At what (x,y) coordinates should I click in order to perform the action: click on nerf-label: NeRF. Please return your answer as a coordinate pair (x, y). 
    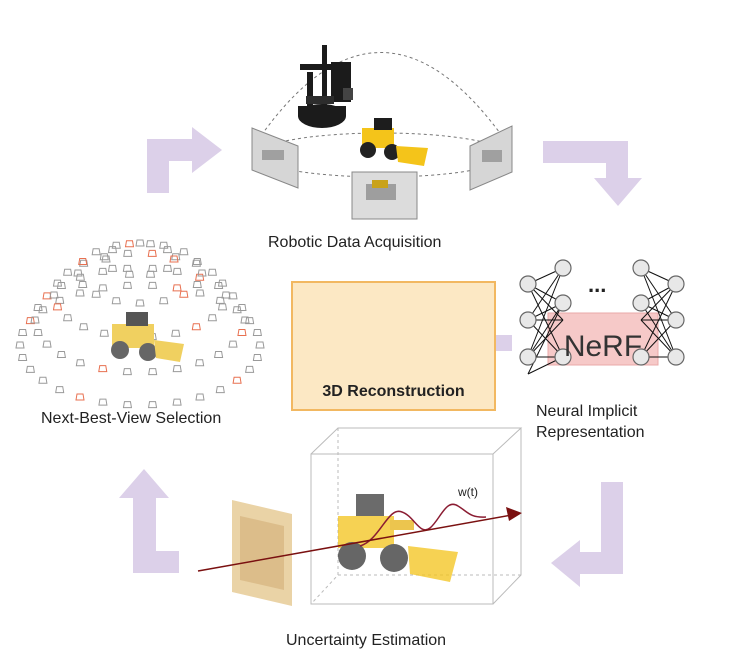
    Looking at the image, I should click on (603, 346).